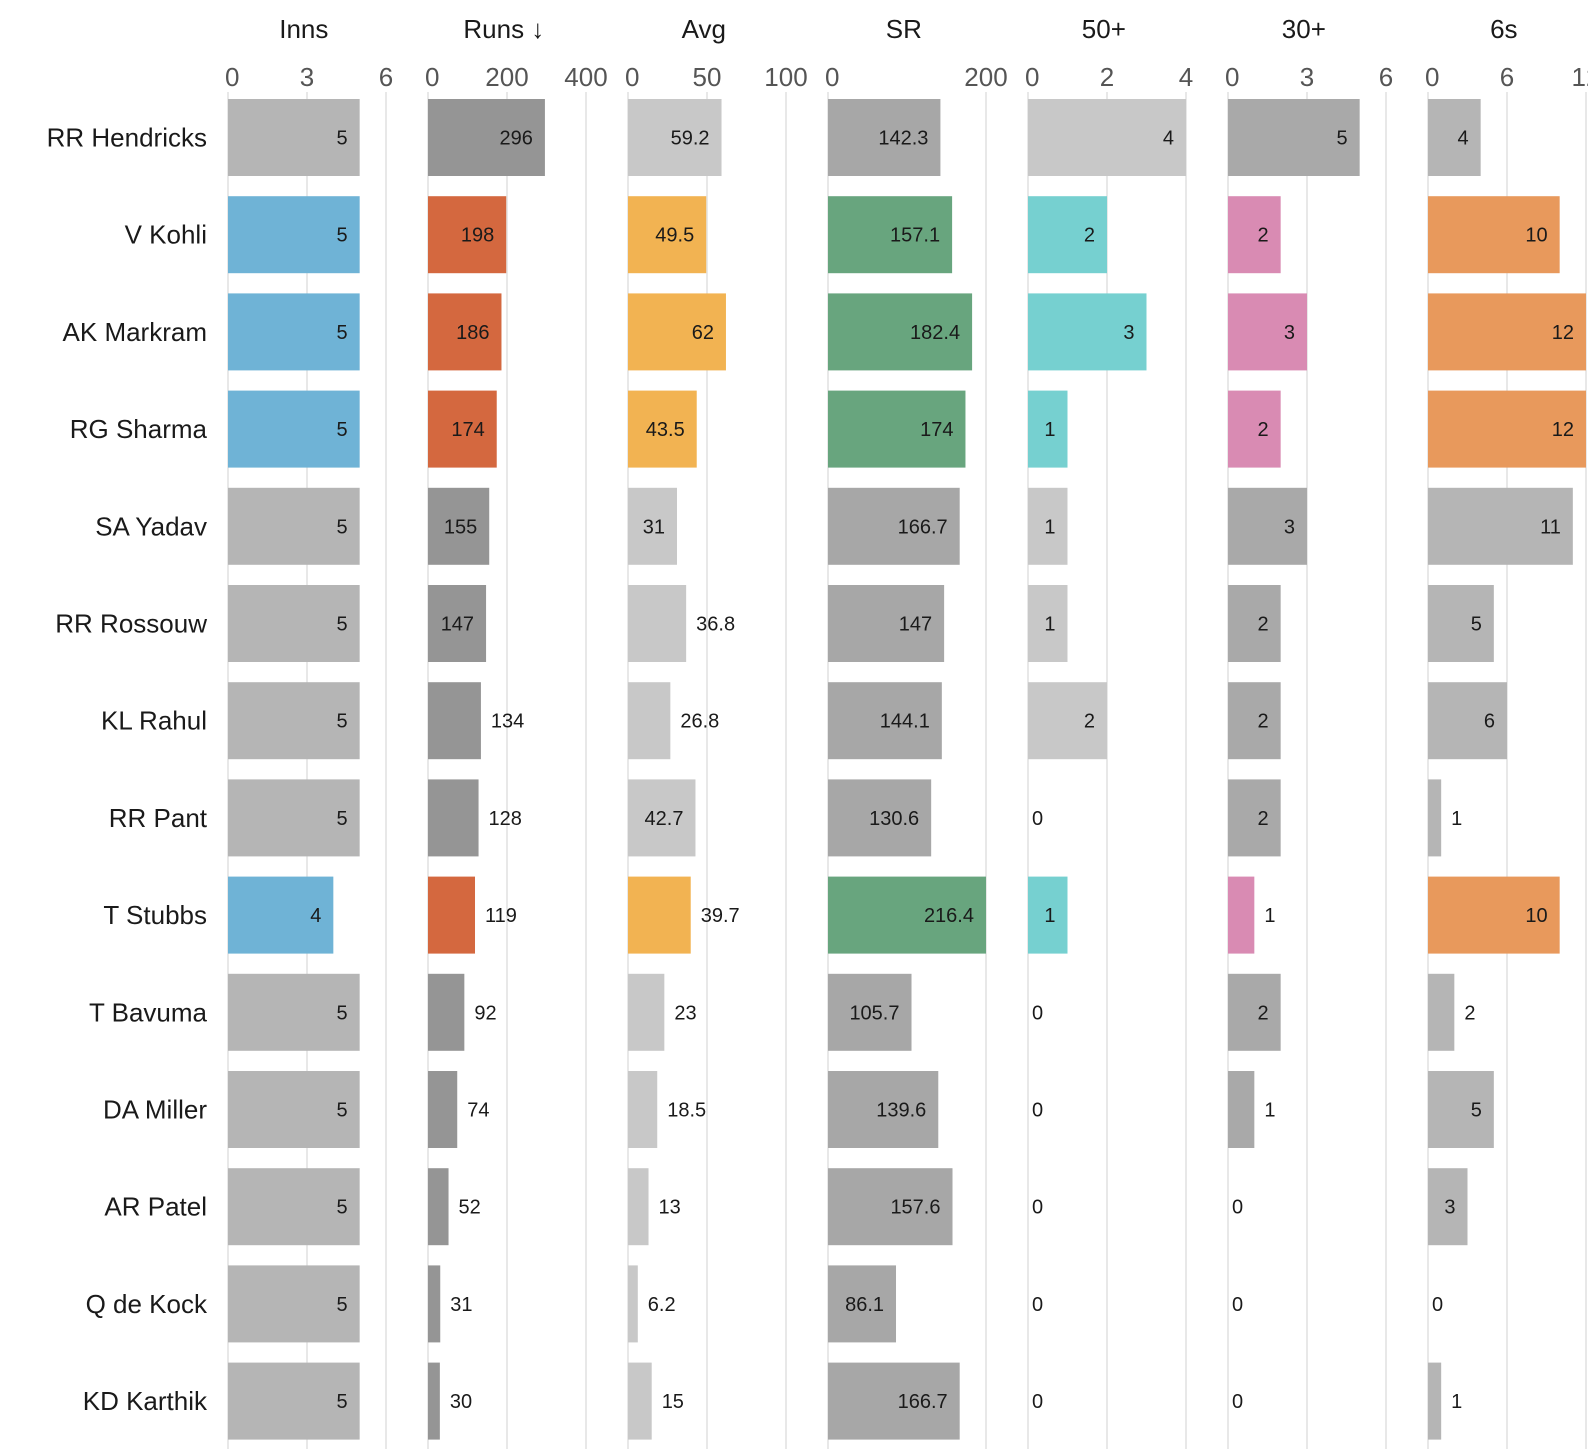 This screenshot has height=1449, width=1588. Describe the element at coordinates (467, 235) in the screenshot. I see `bar-runs-v-kohli` at that location.